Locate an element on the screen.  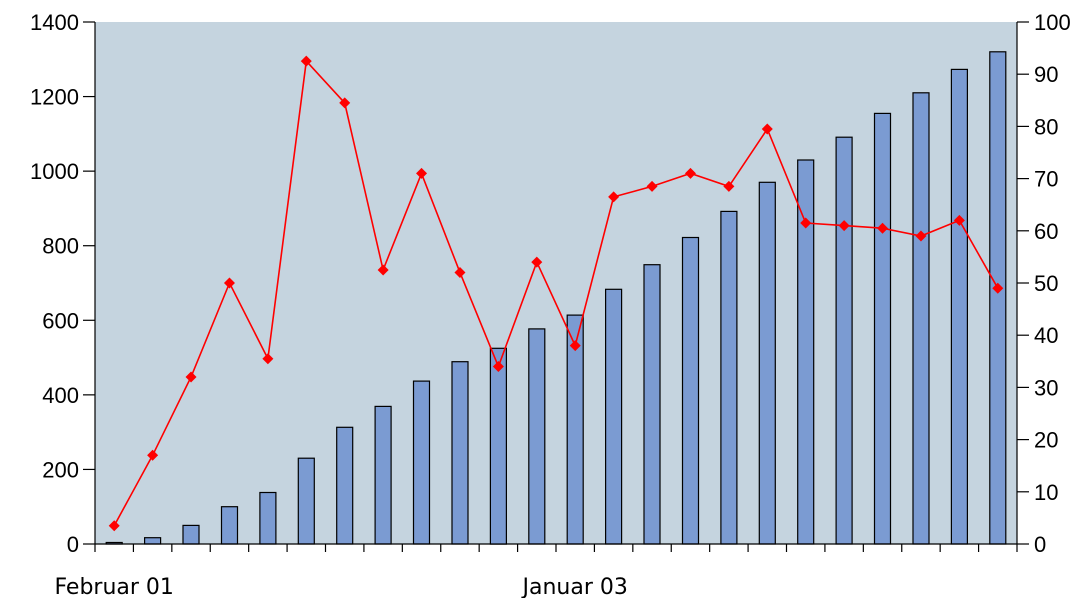
right-tick-label: 80 is located at coordinates (1046, 126).